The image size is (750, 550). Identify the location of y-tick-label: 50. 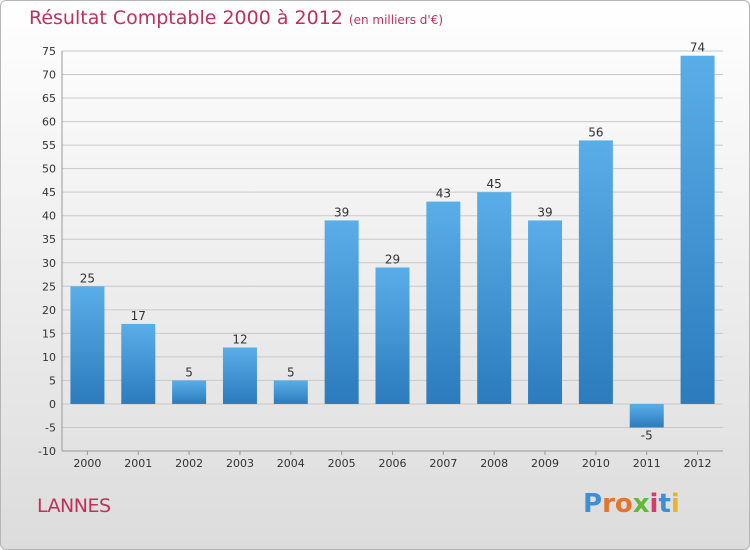
(49, 169).